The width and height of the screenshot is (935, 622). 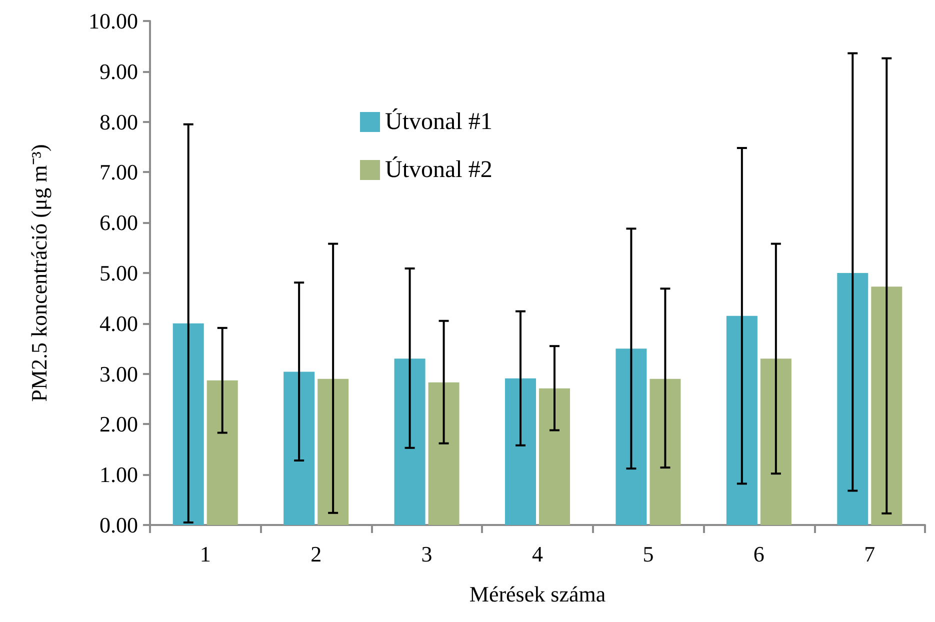 What do you see at coordinates (870, 554) in the screenshot?
I see `x-tick-label: 7` at bounding box center [870, 554].